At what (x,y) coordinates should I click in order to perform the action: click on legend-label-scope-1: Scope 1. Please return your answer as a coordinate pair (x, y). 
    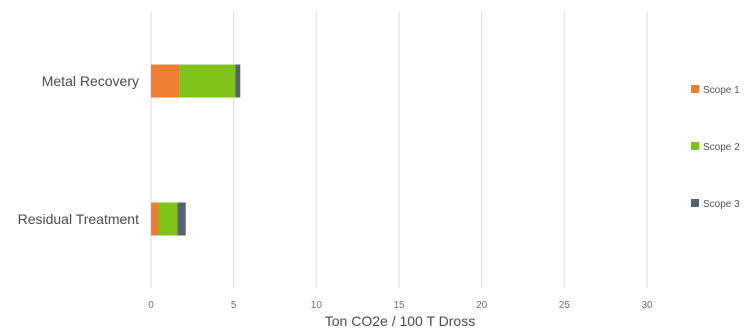
    Looking at the image, I should click on (721, 90).